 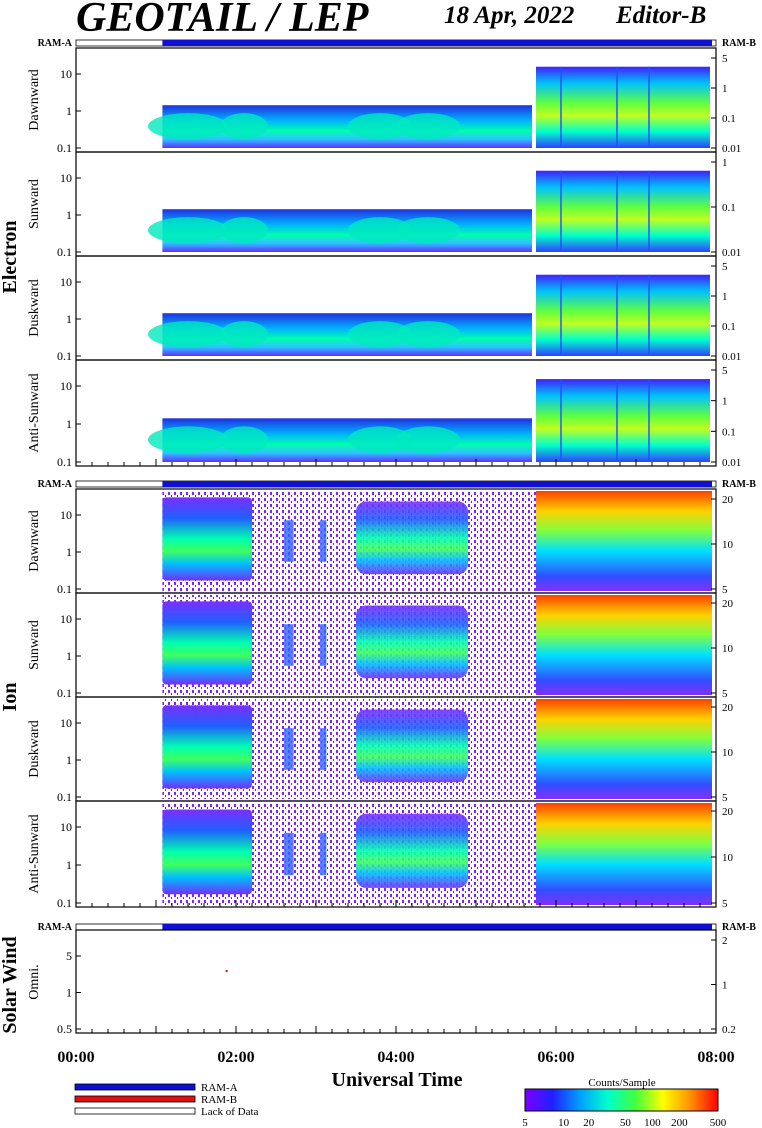 I want to click on x-tick-label: 04:00, so click(x=395, y=1057).